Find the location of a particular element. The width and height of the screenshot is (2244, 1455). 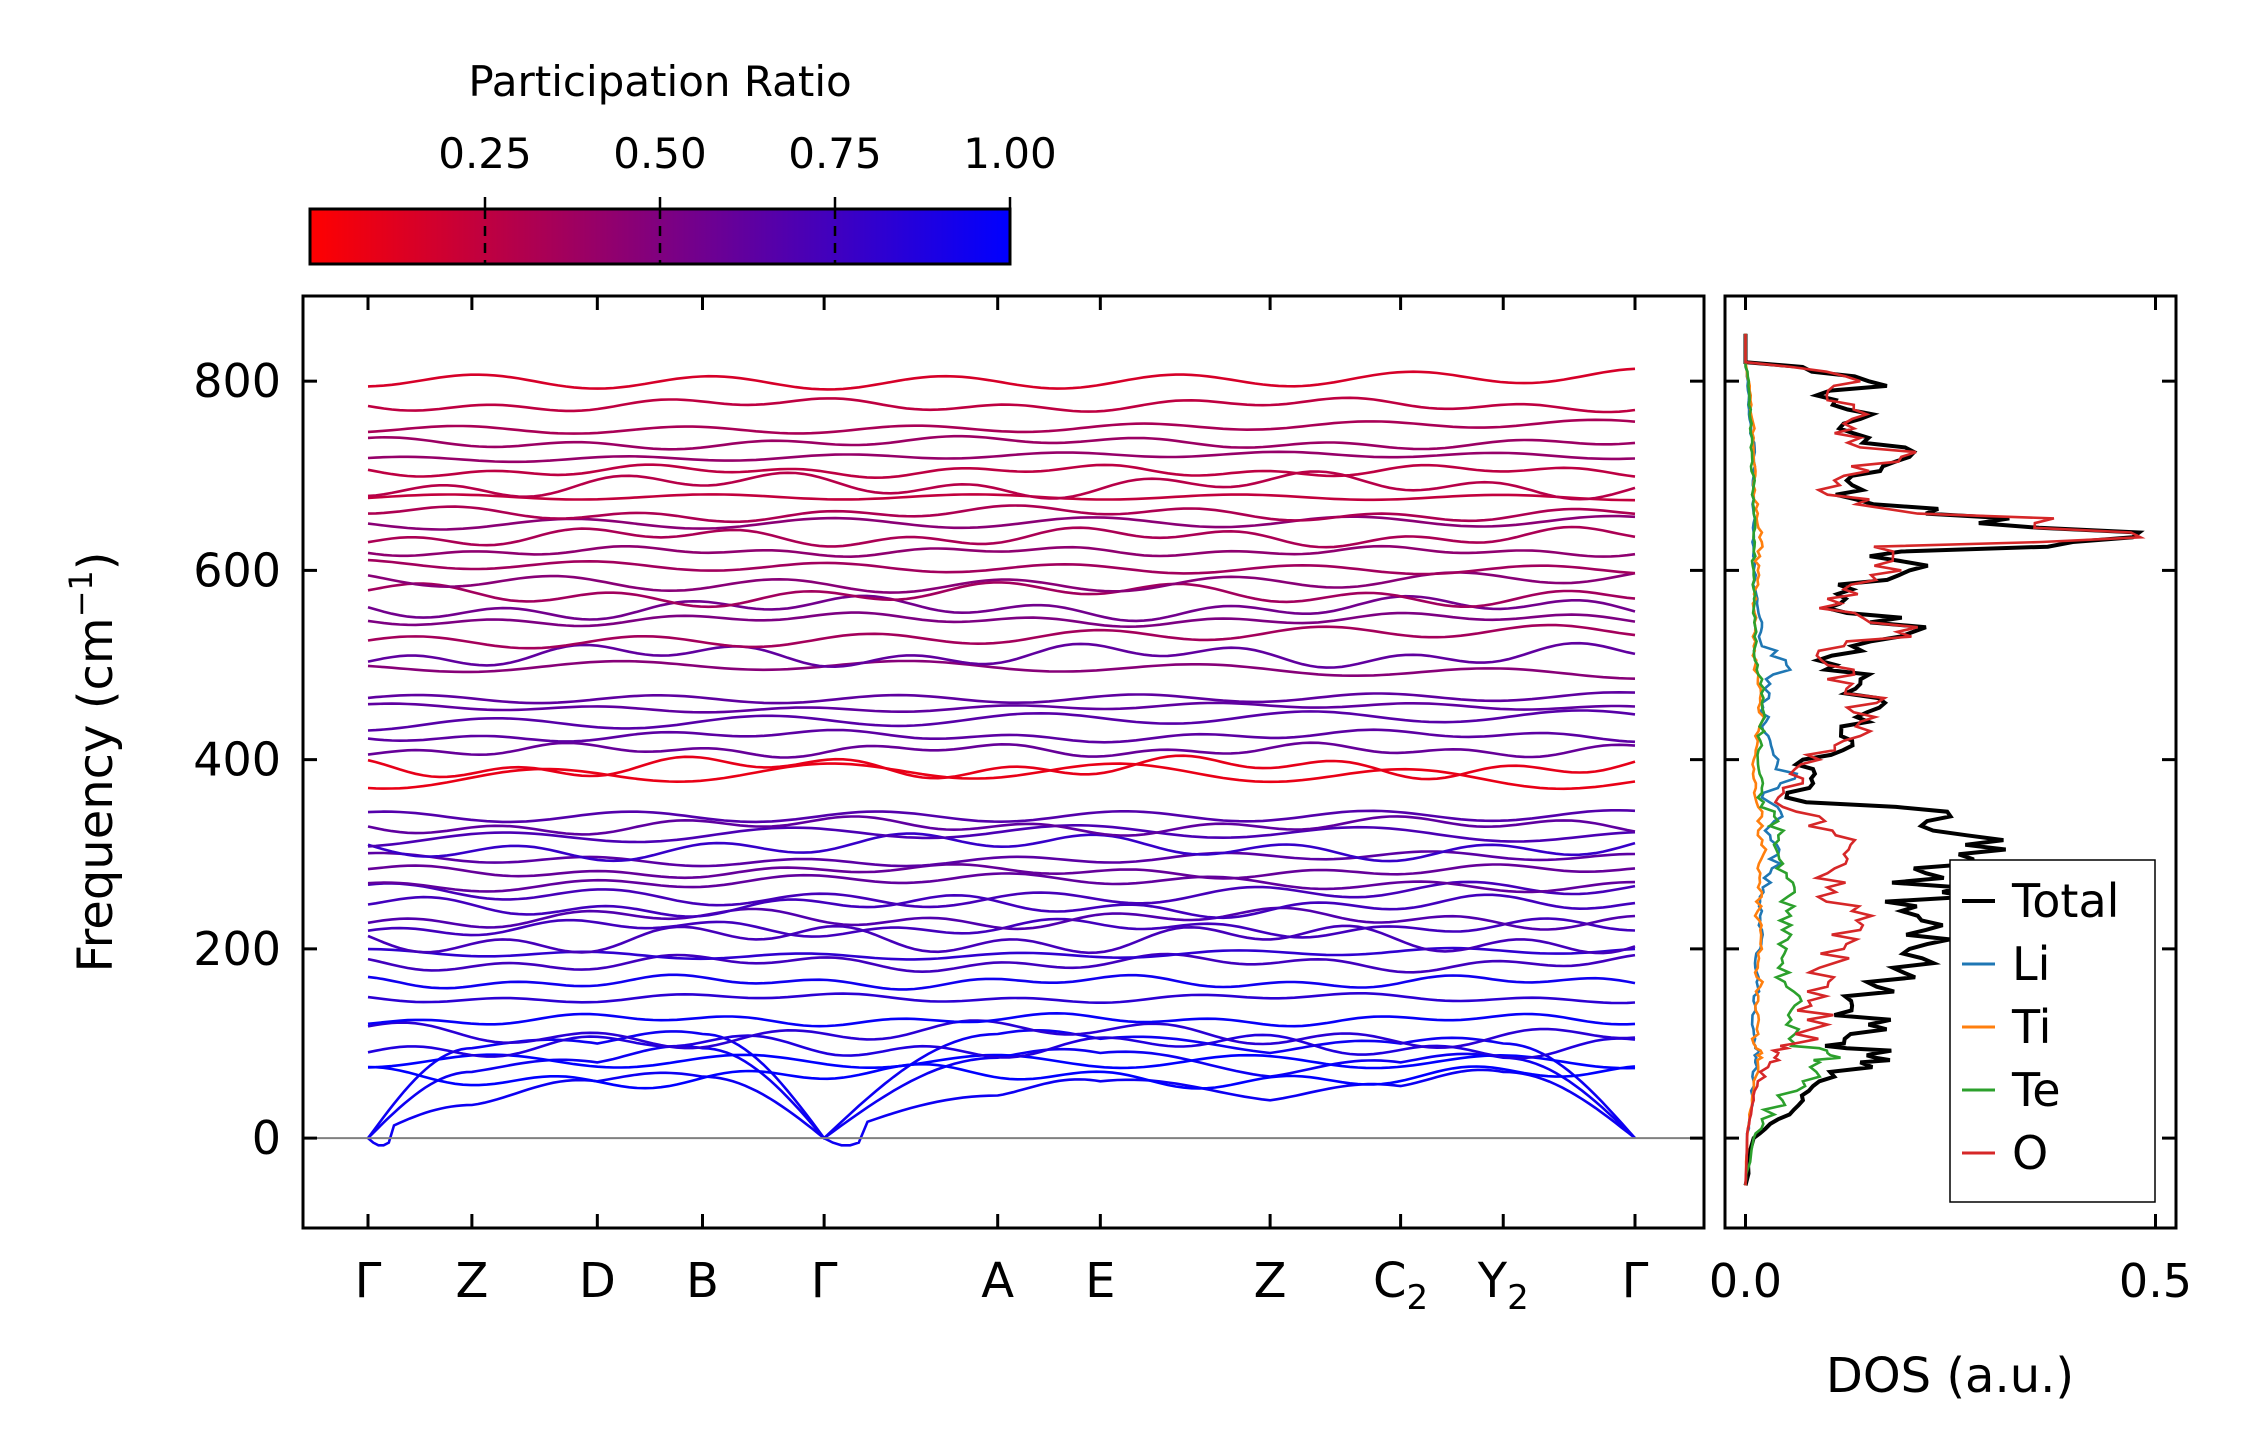

dos-axes-frame is located at coordinates (1950, 762).